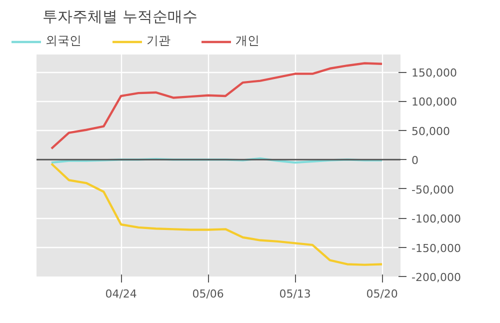  Describe the element at coordinates (436, 219) in the screenshot. I see `y-tick-label: -100,000` at that location.